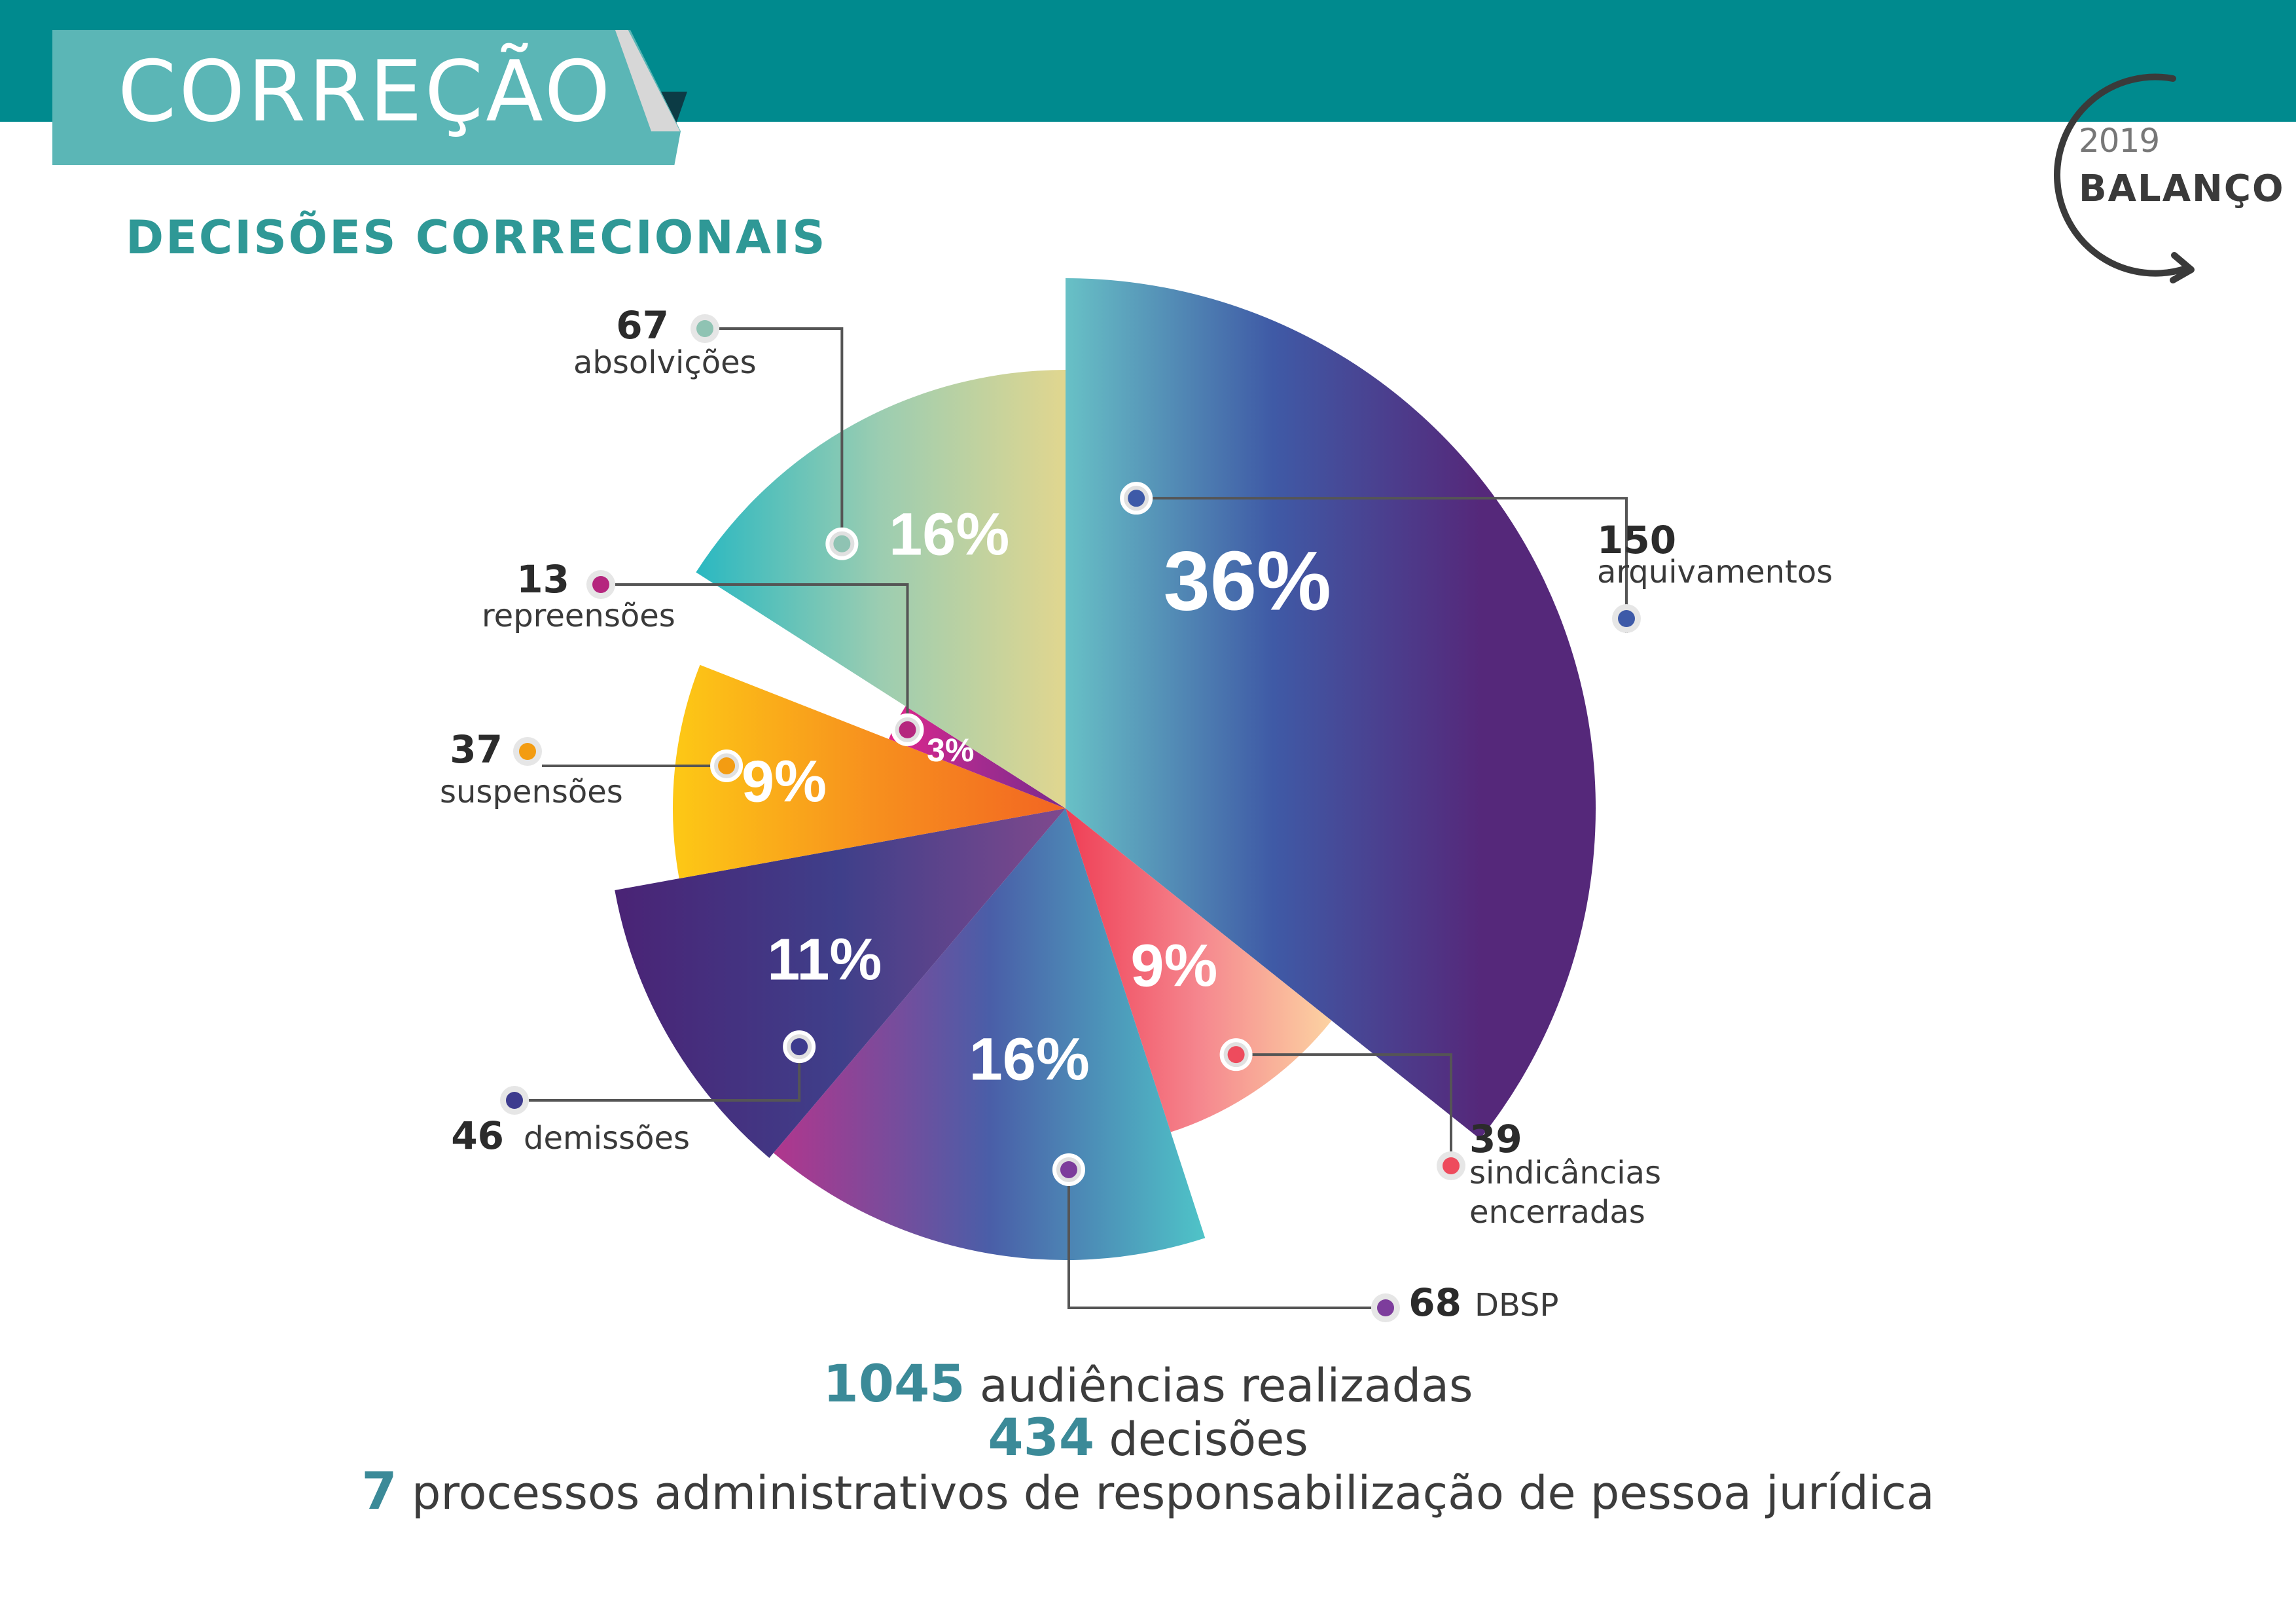  Describe the element at coordinates (949, 534) in the screenshot. I see `percent-label-6: 16%` at that location.